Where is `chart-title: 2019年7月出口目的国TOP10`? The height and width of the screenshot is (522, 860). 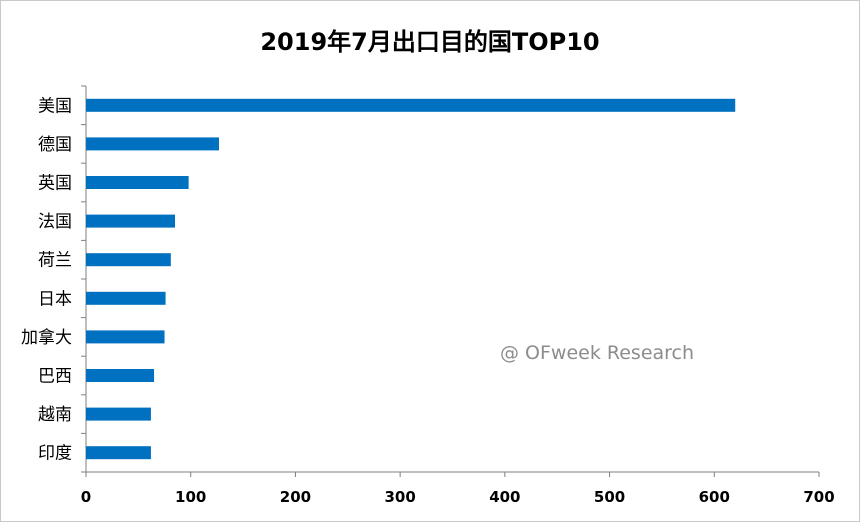 chart-title: 2019年7月出口目的国TOP10 is located at coordinates (430, 42).